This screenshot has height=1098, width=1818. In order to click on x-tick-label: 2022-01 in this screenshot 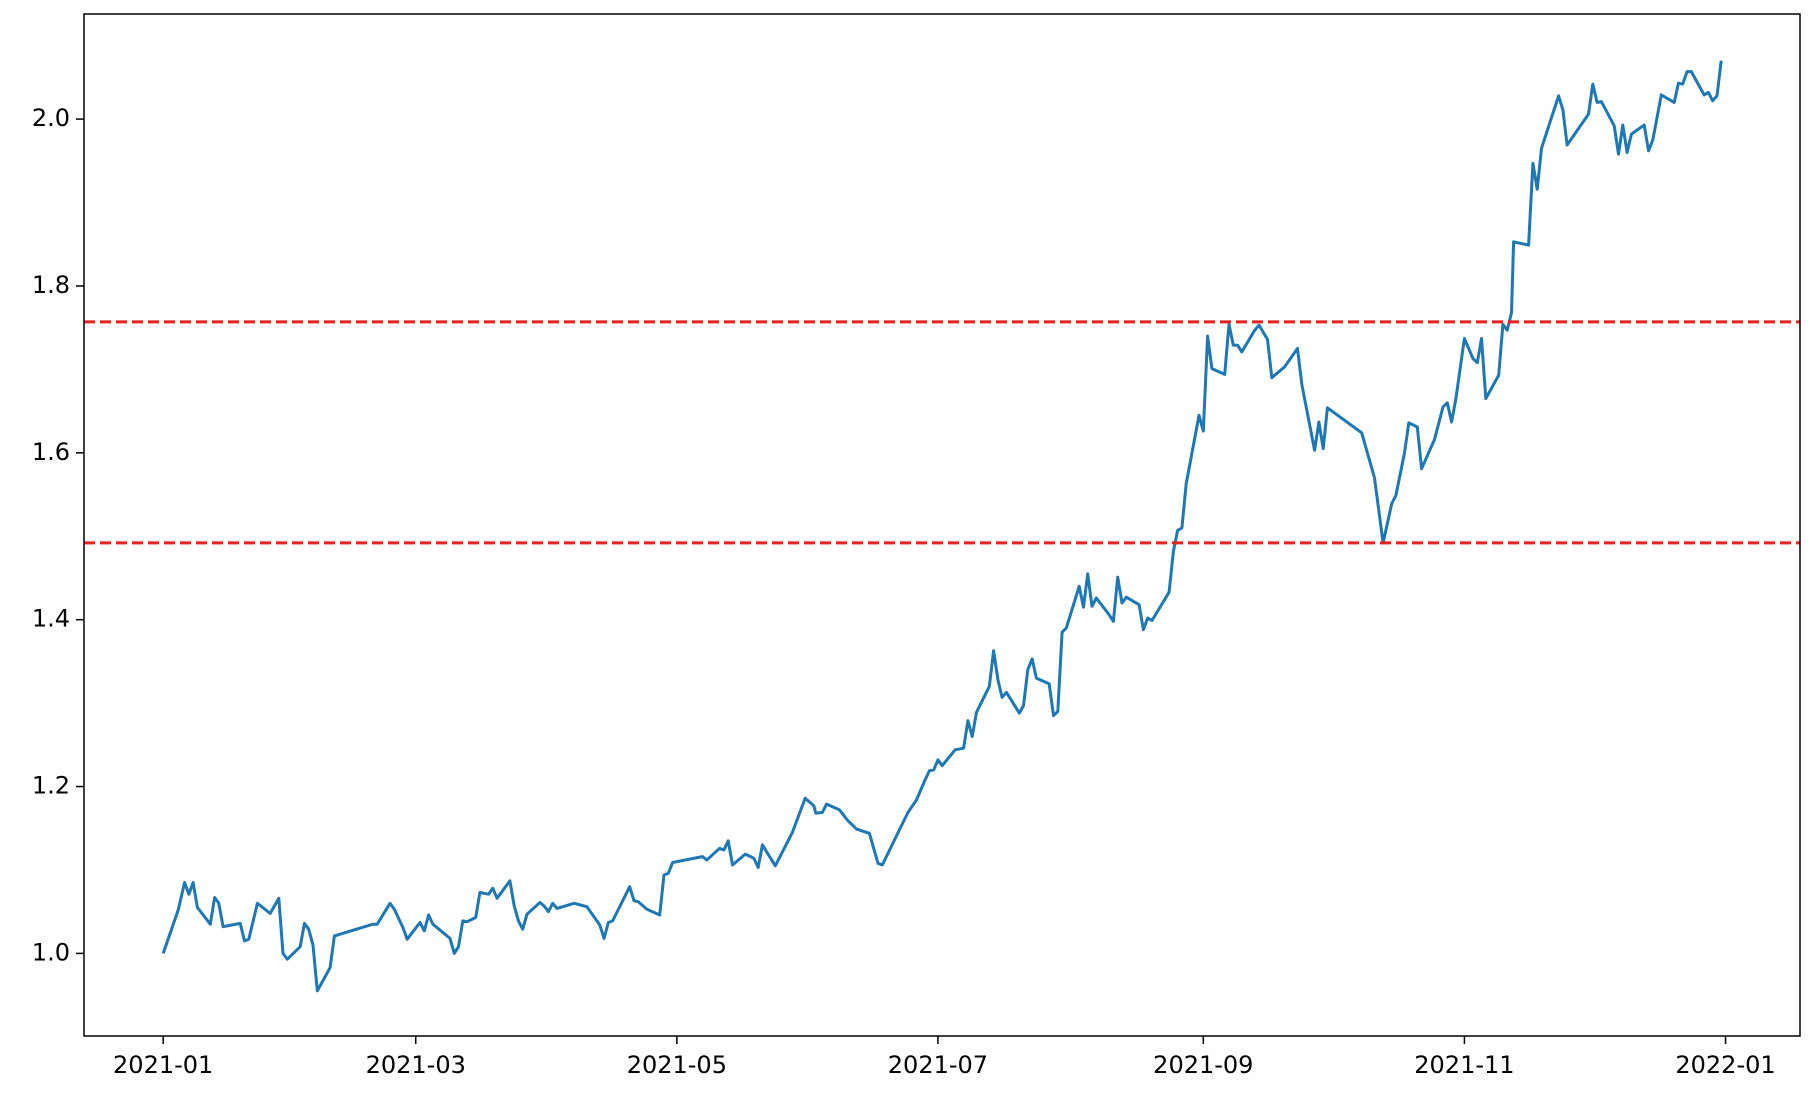, I will do `click(1725, 1065)`.